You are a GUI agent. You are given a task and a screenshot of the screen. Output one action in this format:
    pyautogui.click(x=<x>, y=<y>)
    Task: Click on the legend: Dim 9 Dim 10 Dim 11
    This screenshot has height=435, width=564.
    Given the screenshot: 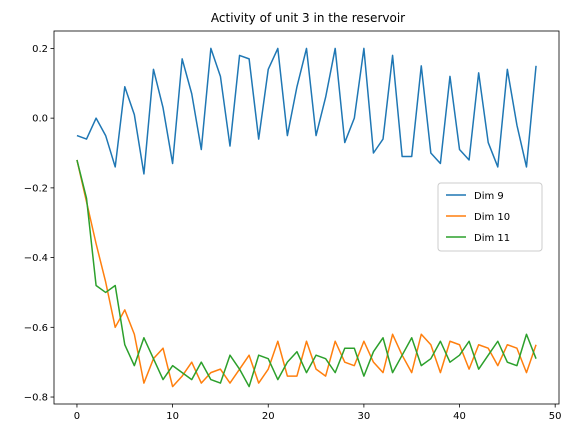 What is the action you would take?
    pyautogui.click(x=490, y=217)
    